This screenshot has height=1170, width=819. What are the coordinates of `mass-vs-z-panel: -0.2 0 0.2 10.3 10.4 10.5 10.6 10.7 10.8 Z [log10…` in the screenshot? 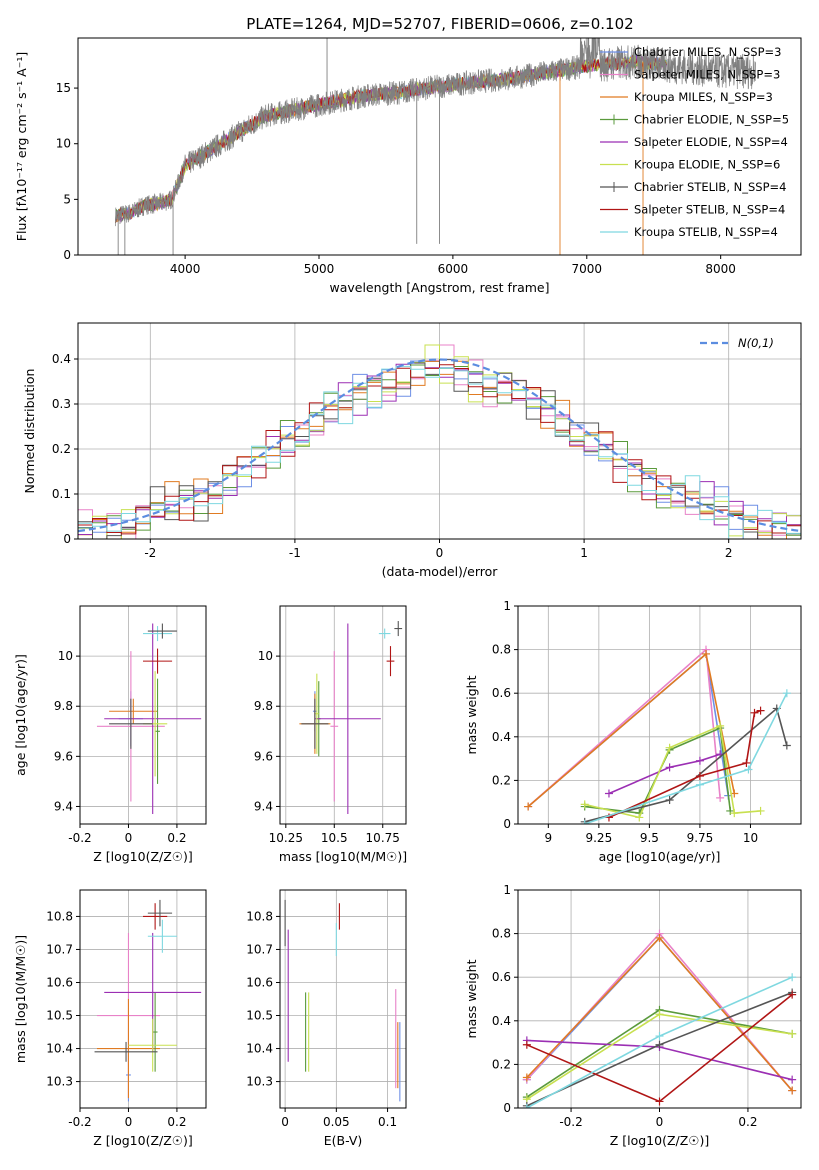 It's located at (110, 1018).